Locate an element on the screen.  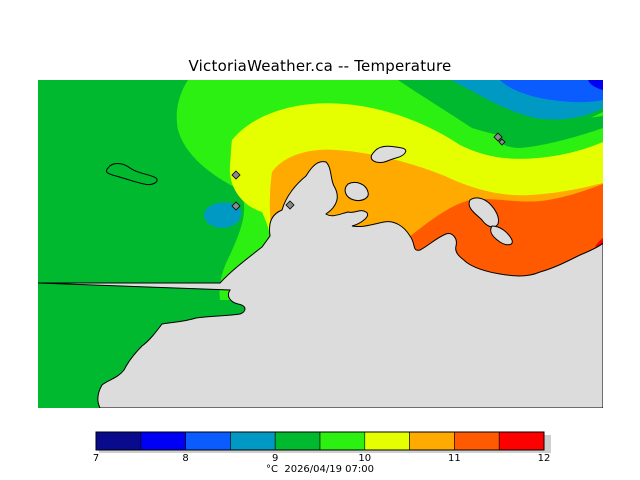
temp-band-8.5-9-west is located at coordinates (223, 215).